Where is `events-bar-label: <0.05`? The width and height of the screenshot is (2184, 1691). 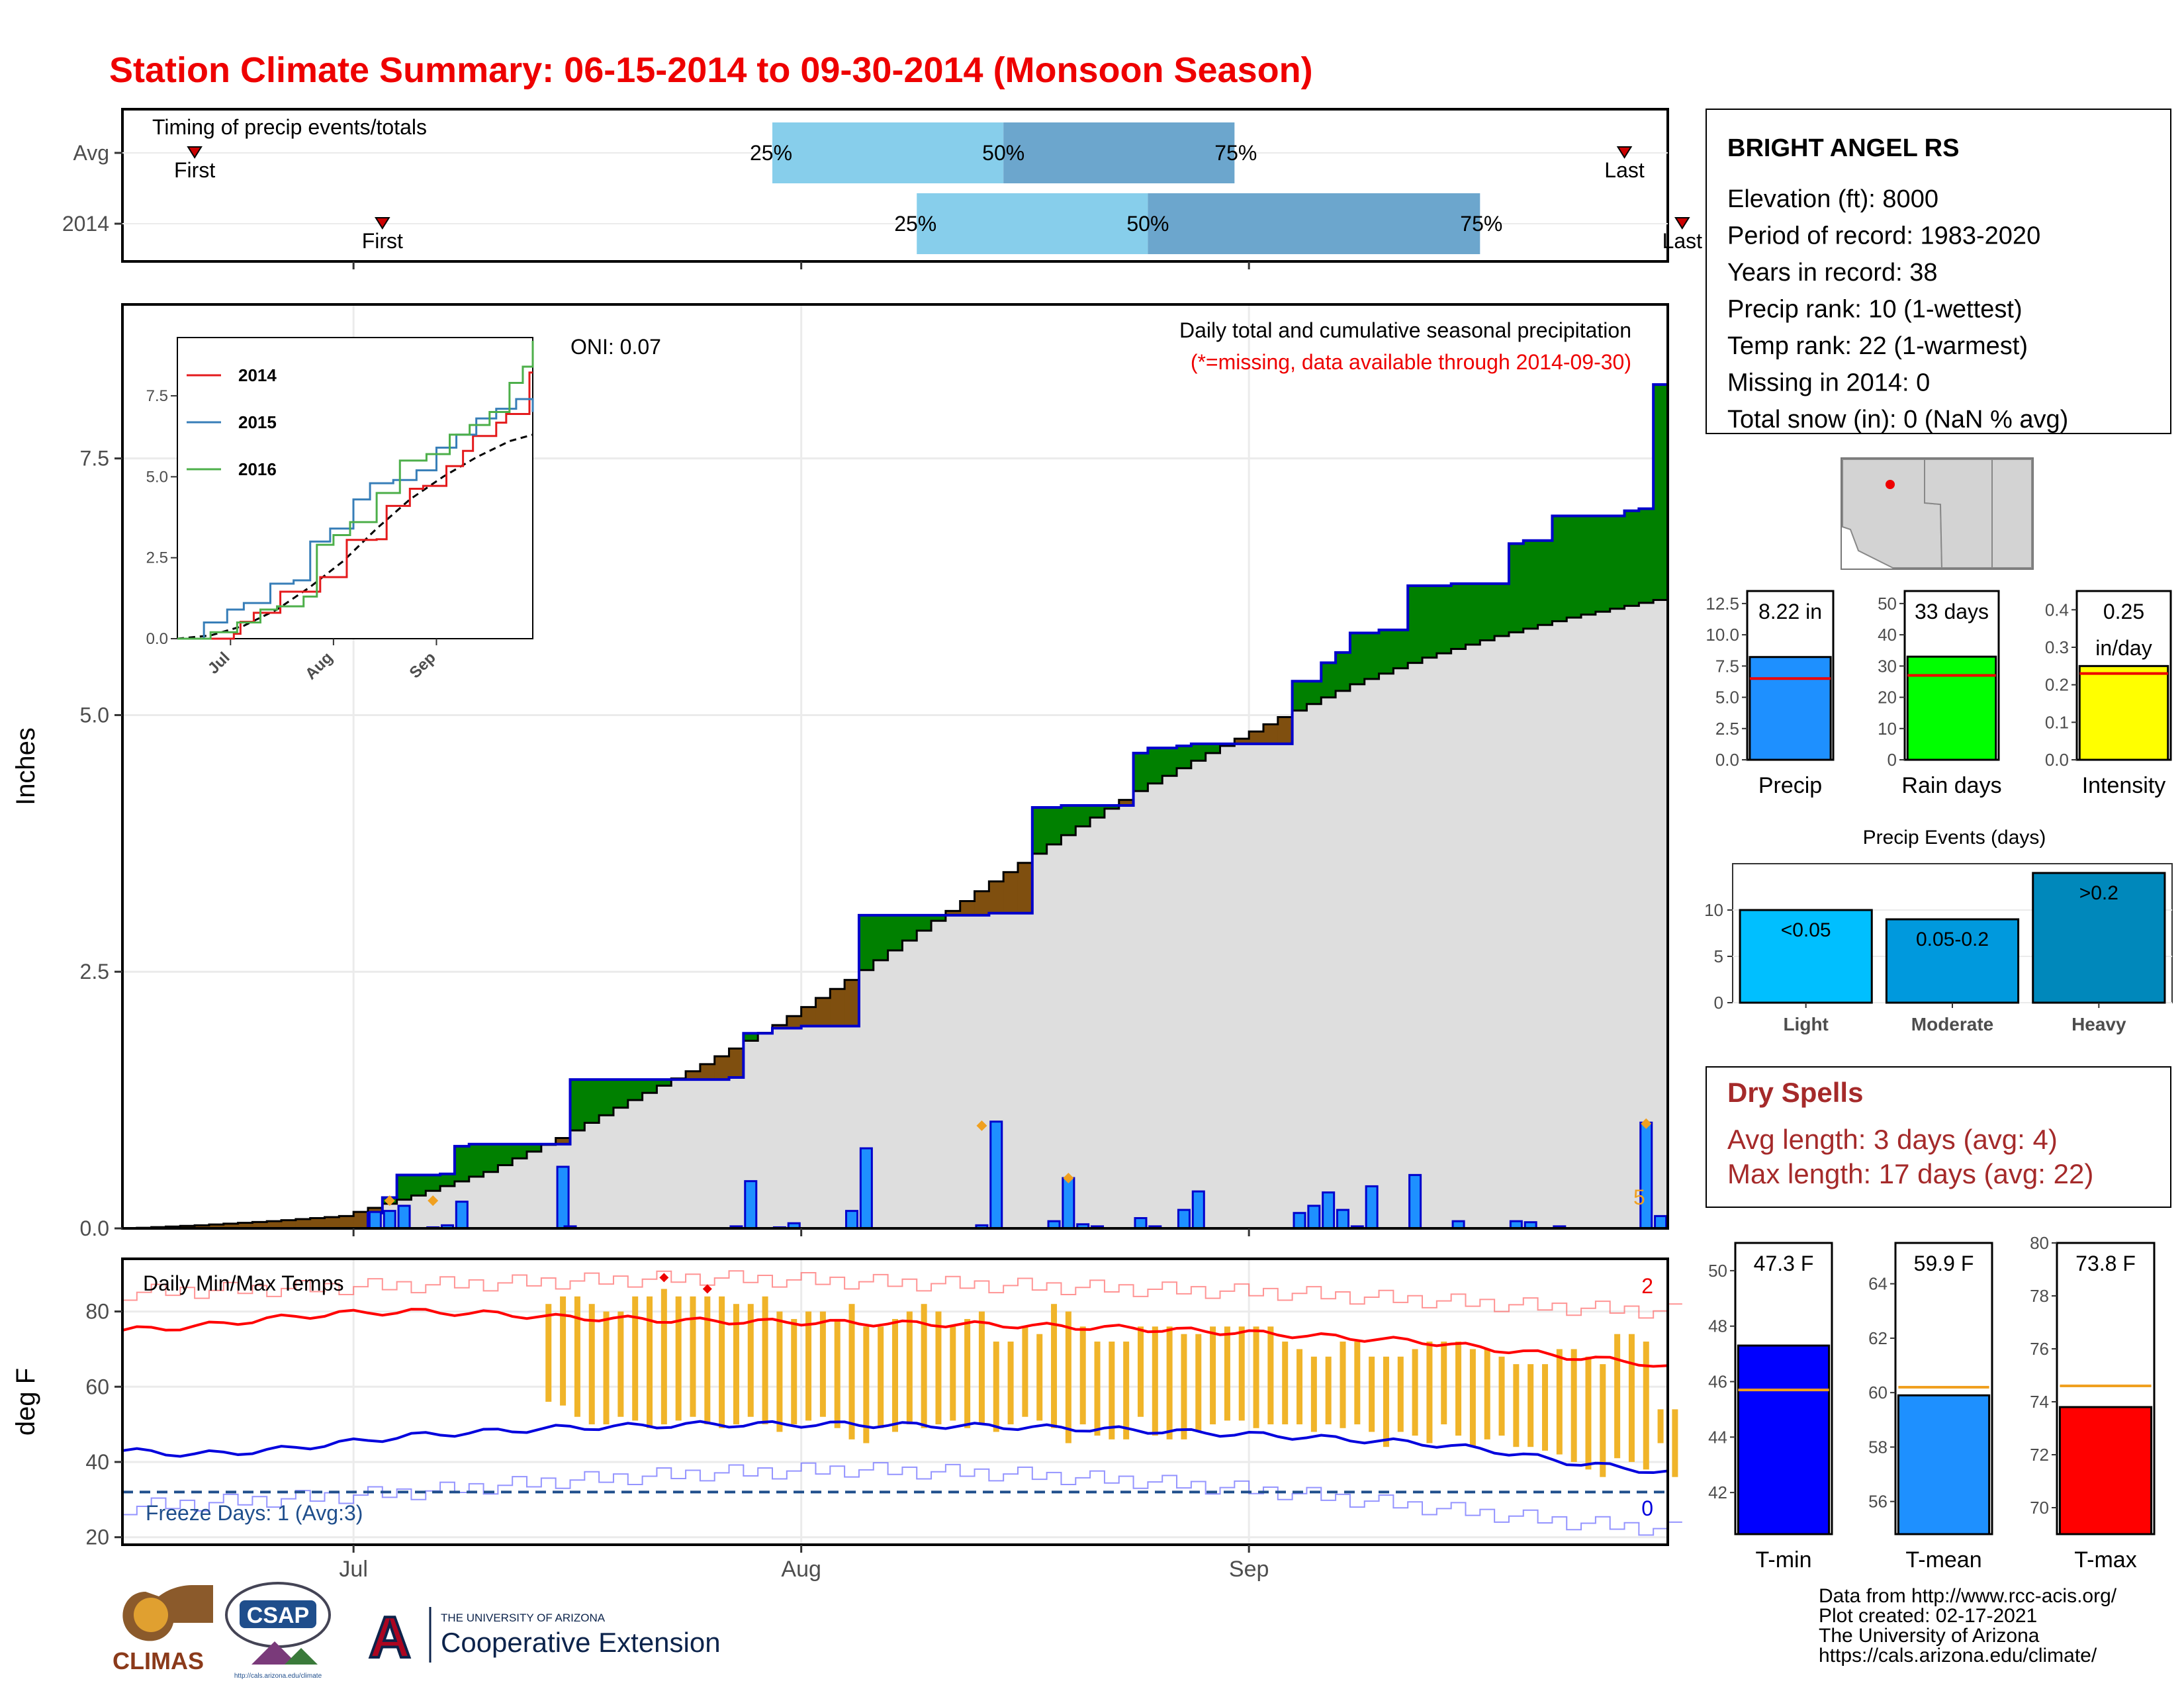 events-bar-label: <0.05 is located at coordinates (1806, 930).